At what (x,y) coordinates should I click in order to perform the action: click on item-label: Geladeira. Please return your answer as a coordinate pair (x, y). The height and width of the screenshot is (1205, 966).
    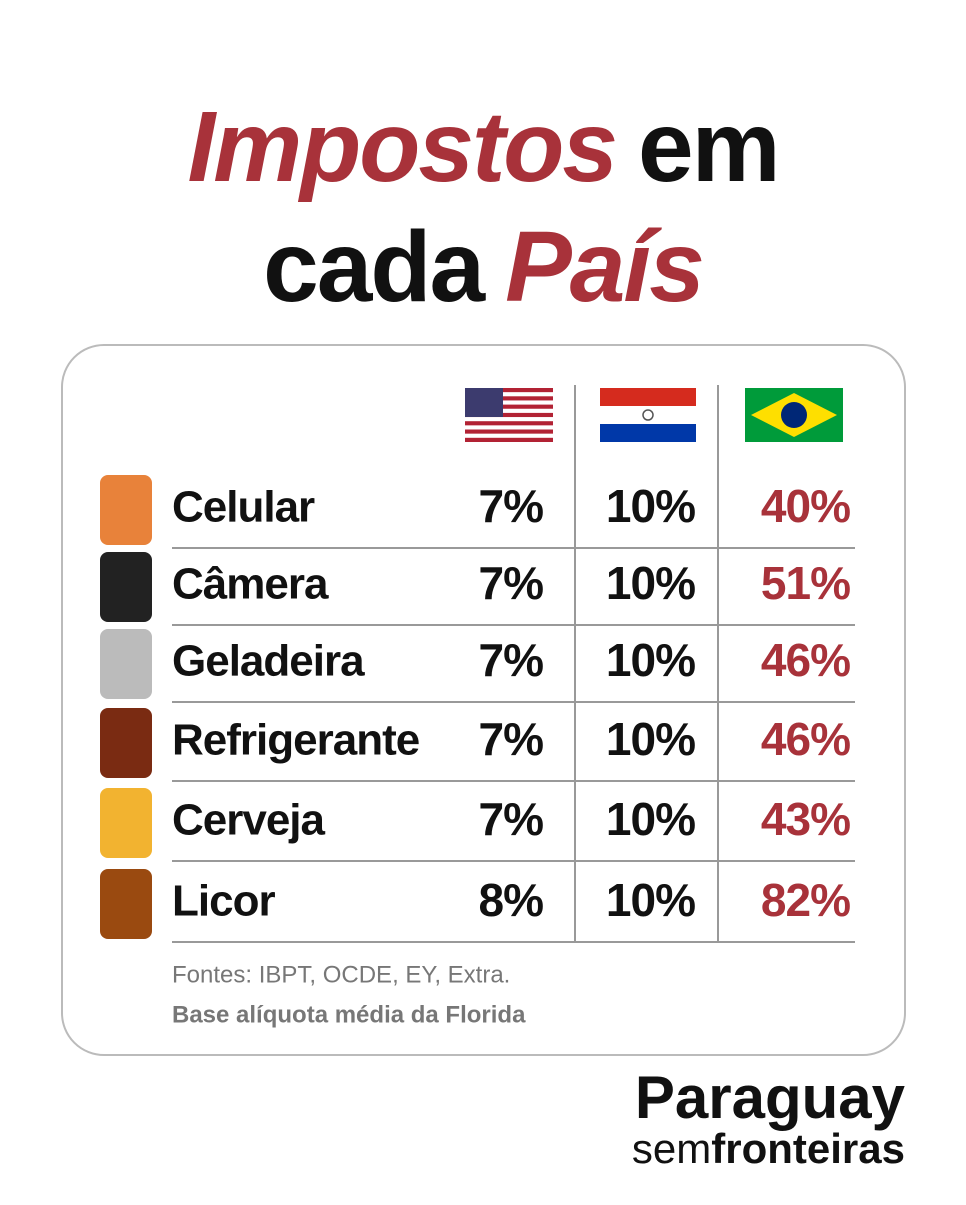
    Looking at the image, I should click on (268, 661).